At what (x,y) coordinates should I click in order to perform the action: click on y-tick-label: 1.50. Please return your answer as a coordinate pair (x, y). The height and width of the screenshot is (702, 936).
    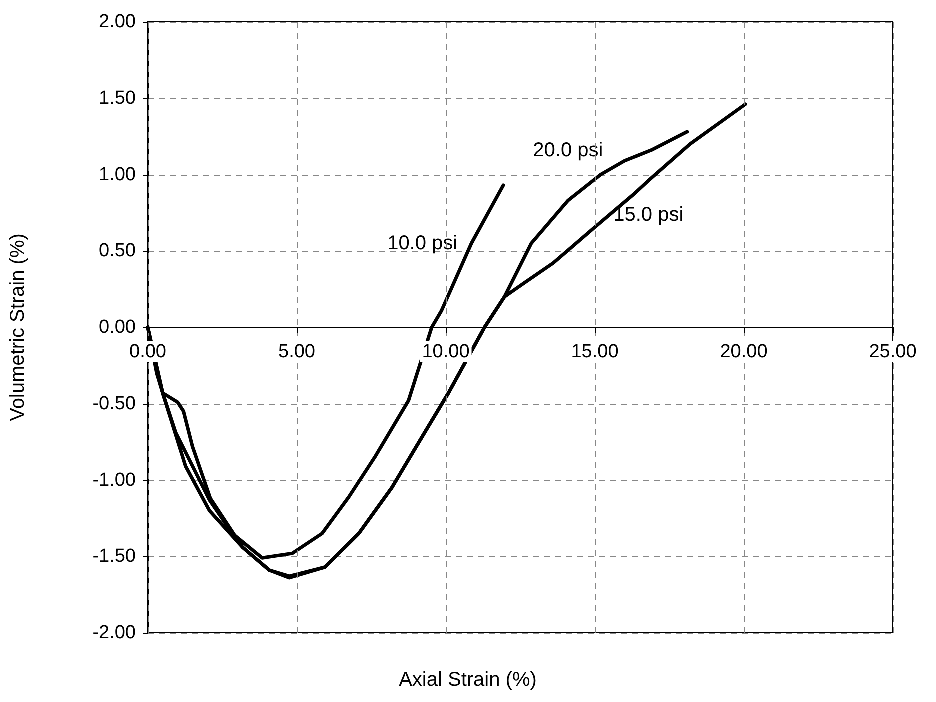
    Looking at the image, I should click on (117, 98).